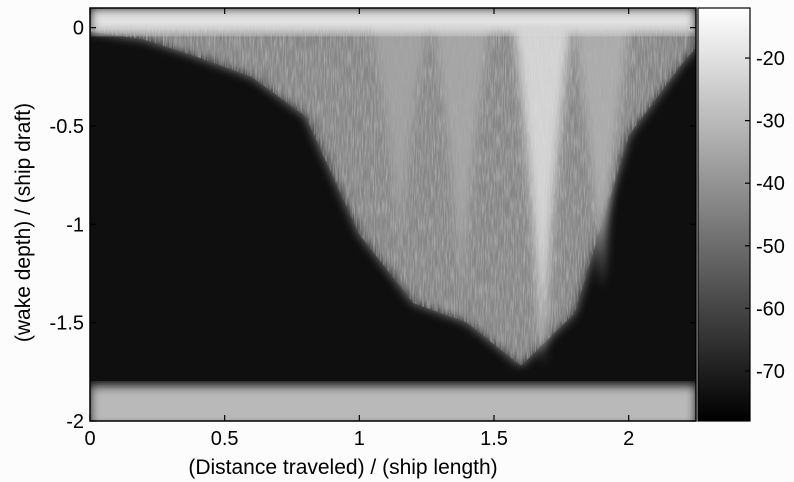  Describe the element at coordinates (628, 439) in the screenshot. I see `x-tick-label: 2` at that location.